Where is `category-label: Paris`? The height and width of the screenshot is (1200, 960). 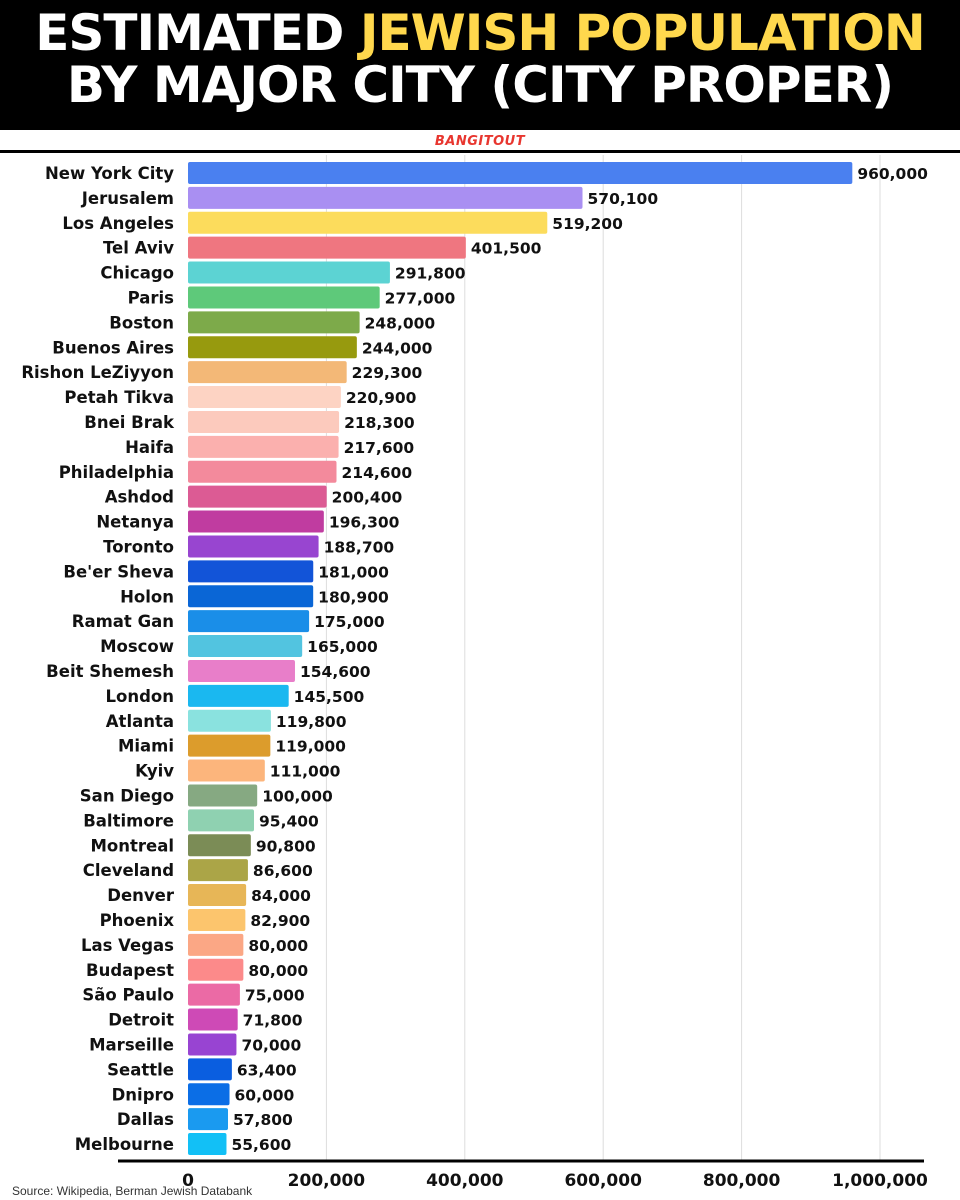
category-label: Paris is located at coordinates (151, 297).